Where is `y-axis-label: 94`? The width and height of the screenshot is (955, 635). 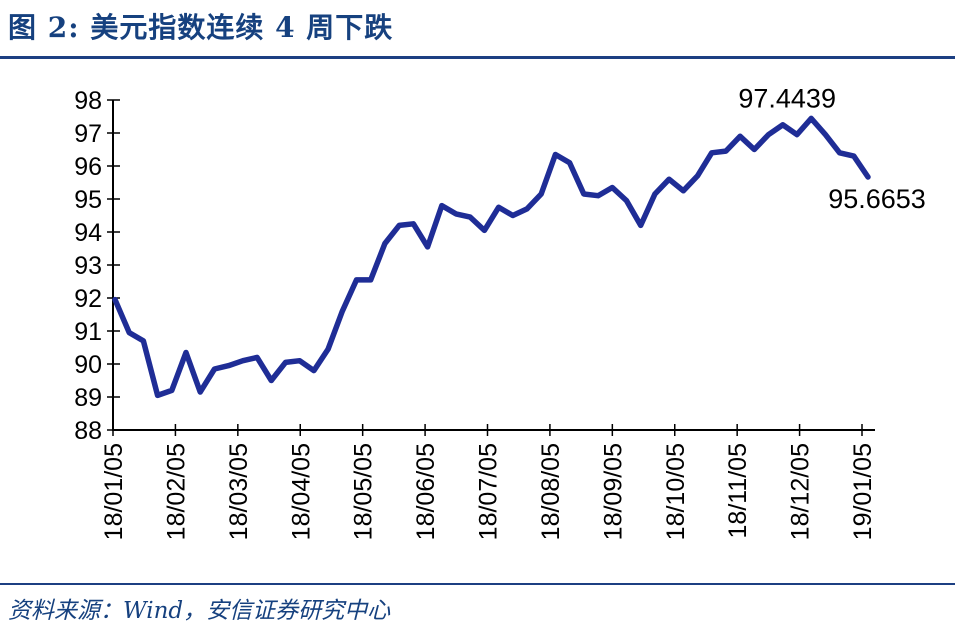
y-axis-label: 94 is located at coordinates (88, 233).